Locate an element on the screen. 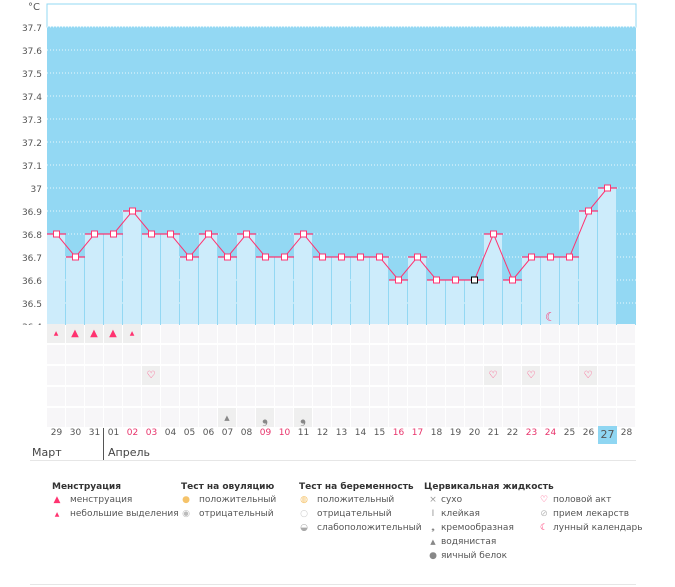 The image size is (675, 587). date-cell: 02 is located at coordinates (132, 433).